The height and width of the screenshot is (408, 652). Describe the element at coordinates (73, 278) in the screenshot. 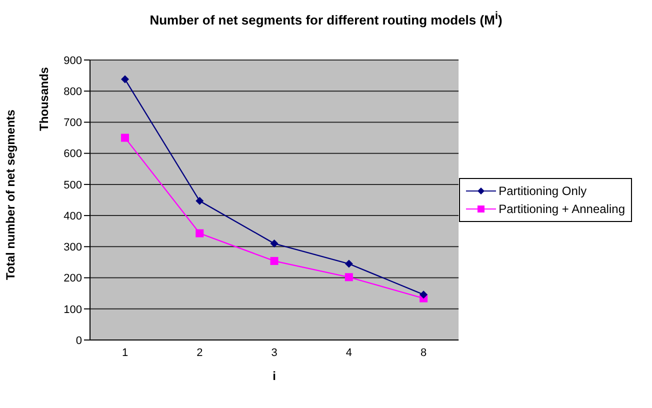

I see `y-tick-label: 200` at that location.